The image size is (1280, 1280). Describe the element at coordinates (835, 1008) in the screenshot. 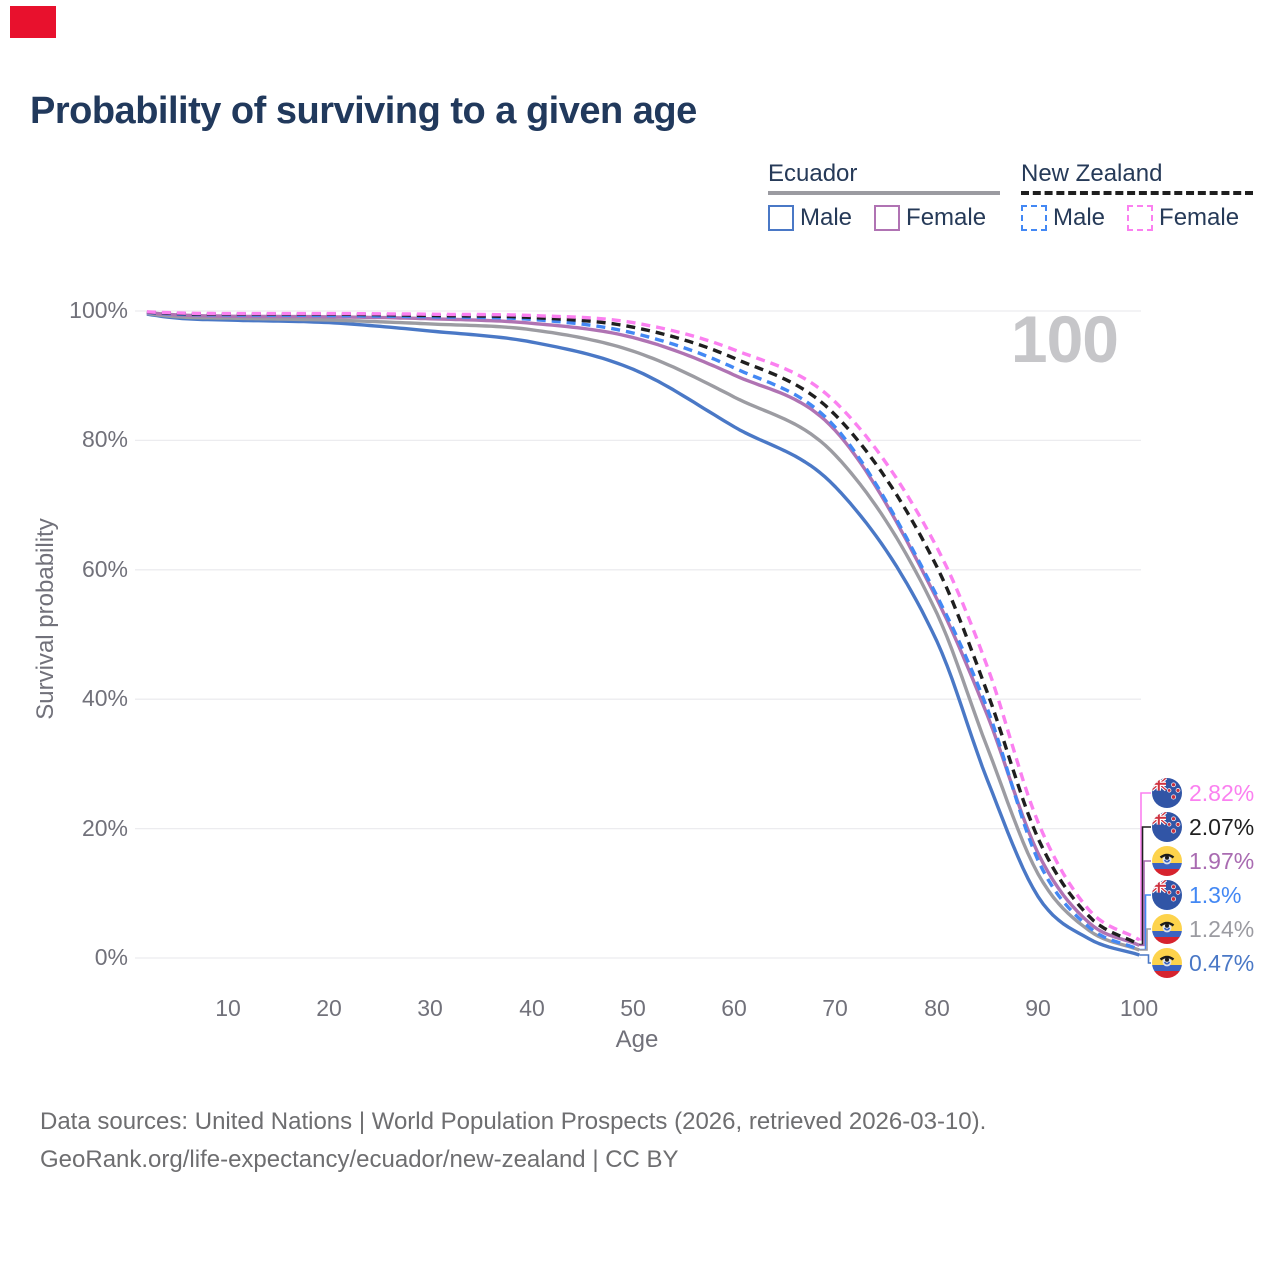

I see `x-axis-tick-label: 70` at that location.